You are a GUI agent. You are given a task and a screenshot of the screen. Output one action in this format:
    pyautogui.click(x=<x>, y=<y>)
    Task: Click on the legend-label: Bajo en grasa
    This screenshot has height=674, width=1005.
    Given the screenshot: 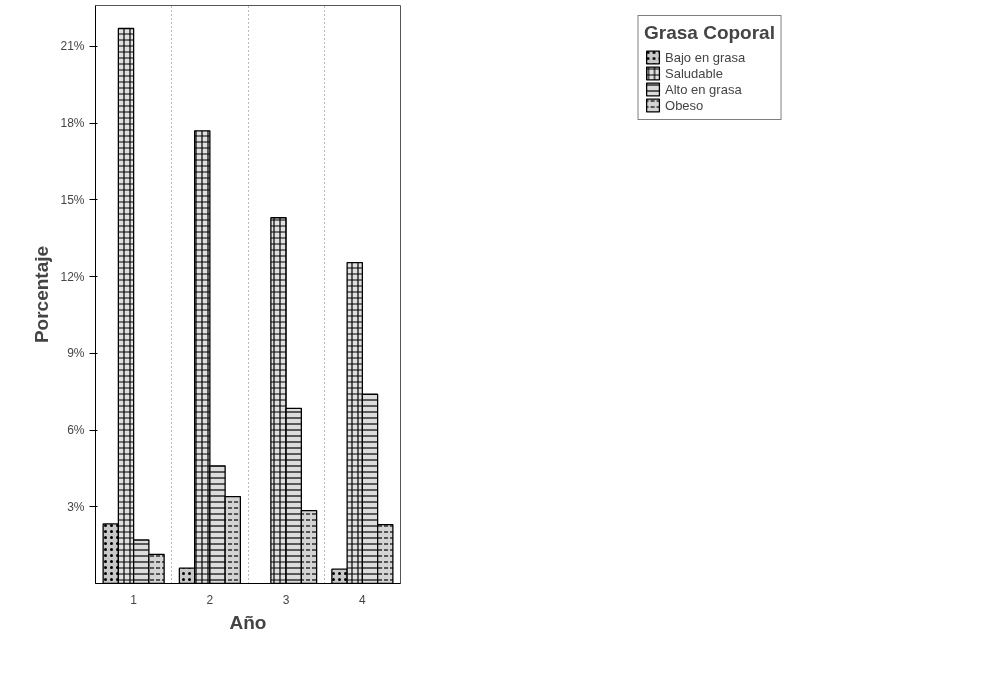 What is the action you would take?
    pyautogui.click(x=705, y=57)
    